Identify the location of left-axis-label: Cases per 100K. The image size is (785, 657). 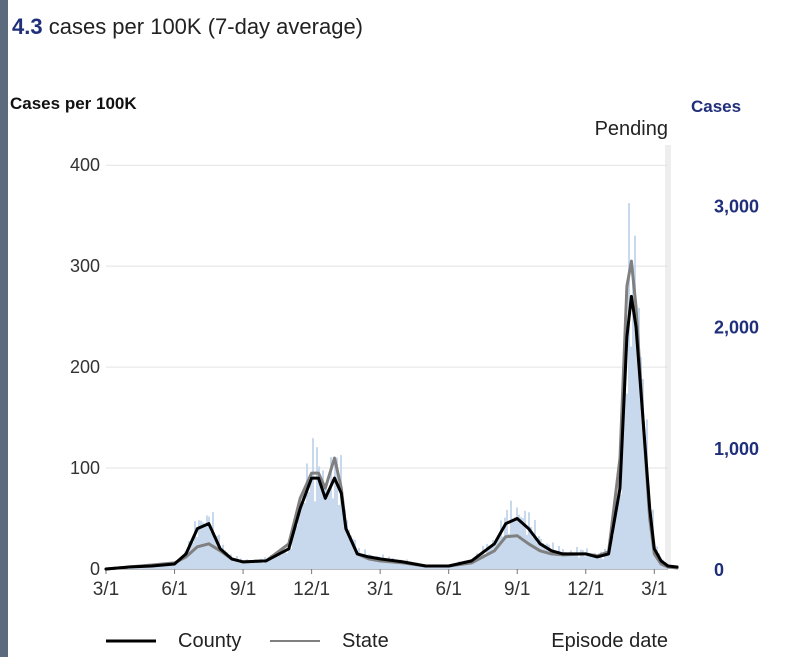
(73, 103).